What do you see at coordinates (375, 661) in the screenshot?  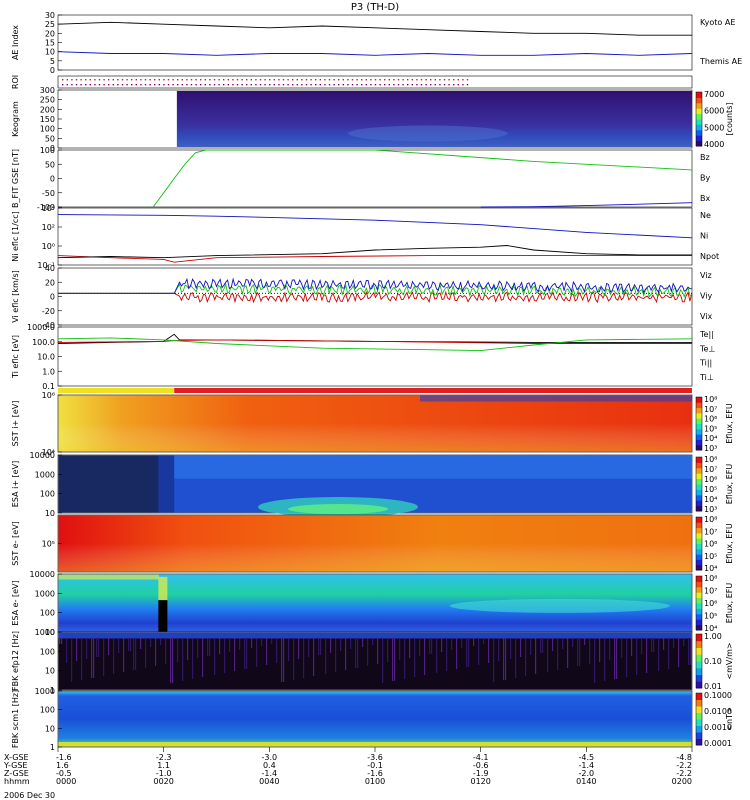 I see `spectrogram-image` at bounding box center [375, 661].